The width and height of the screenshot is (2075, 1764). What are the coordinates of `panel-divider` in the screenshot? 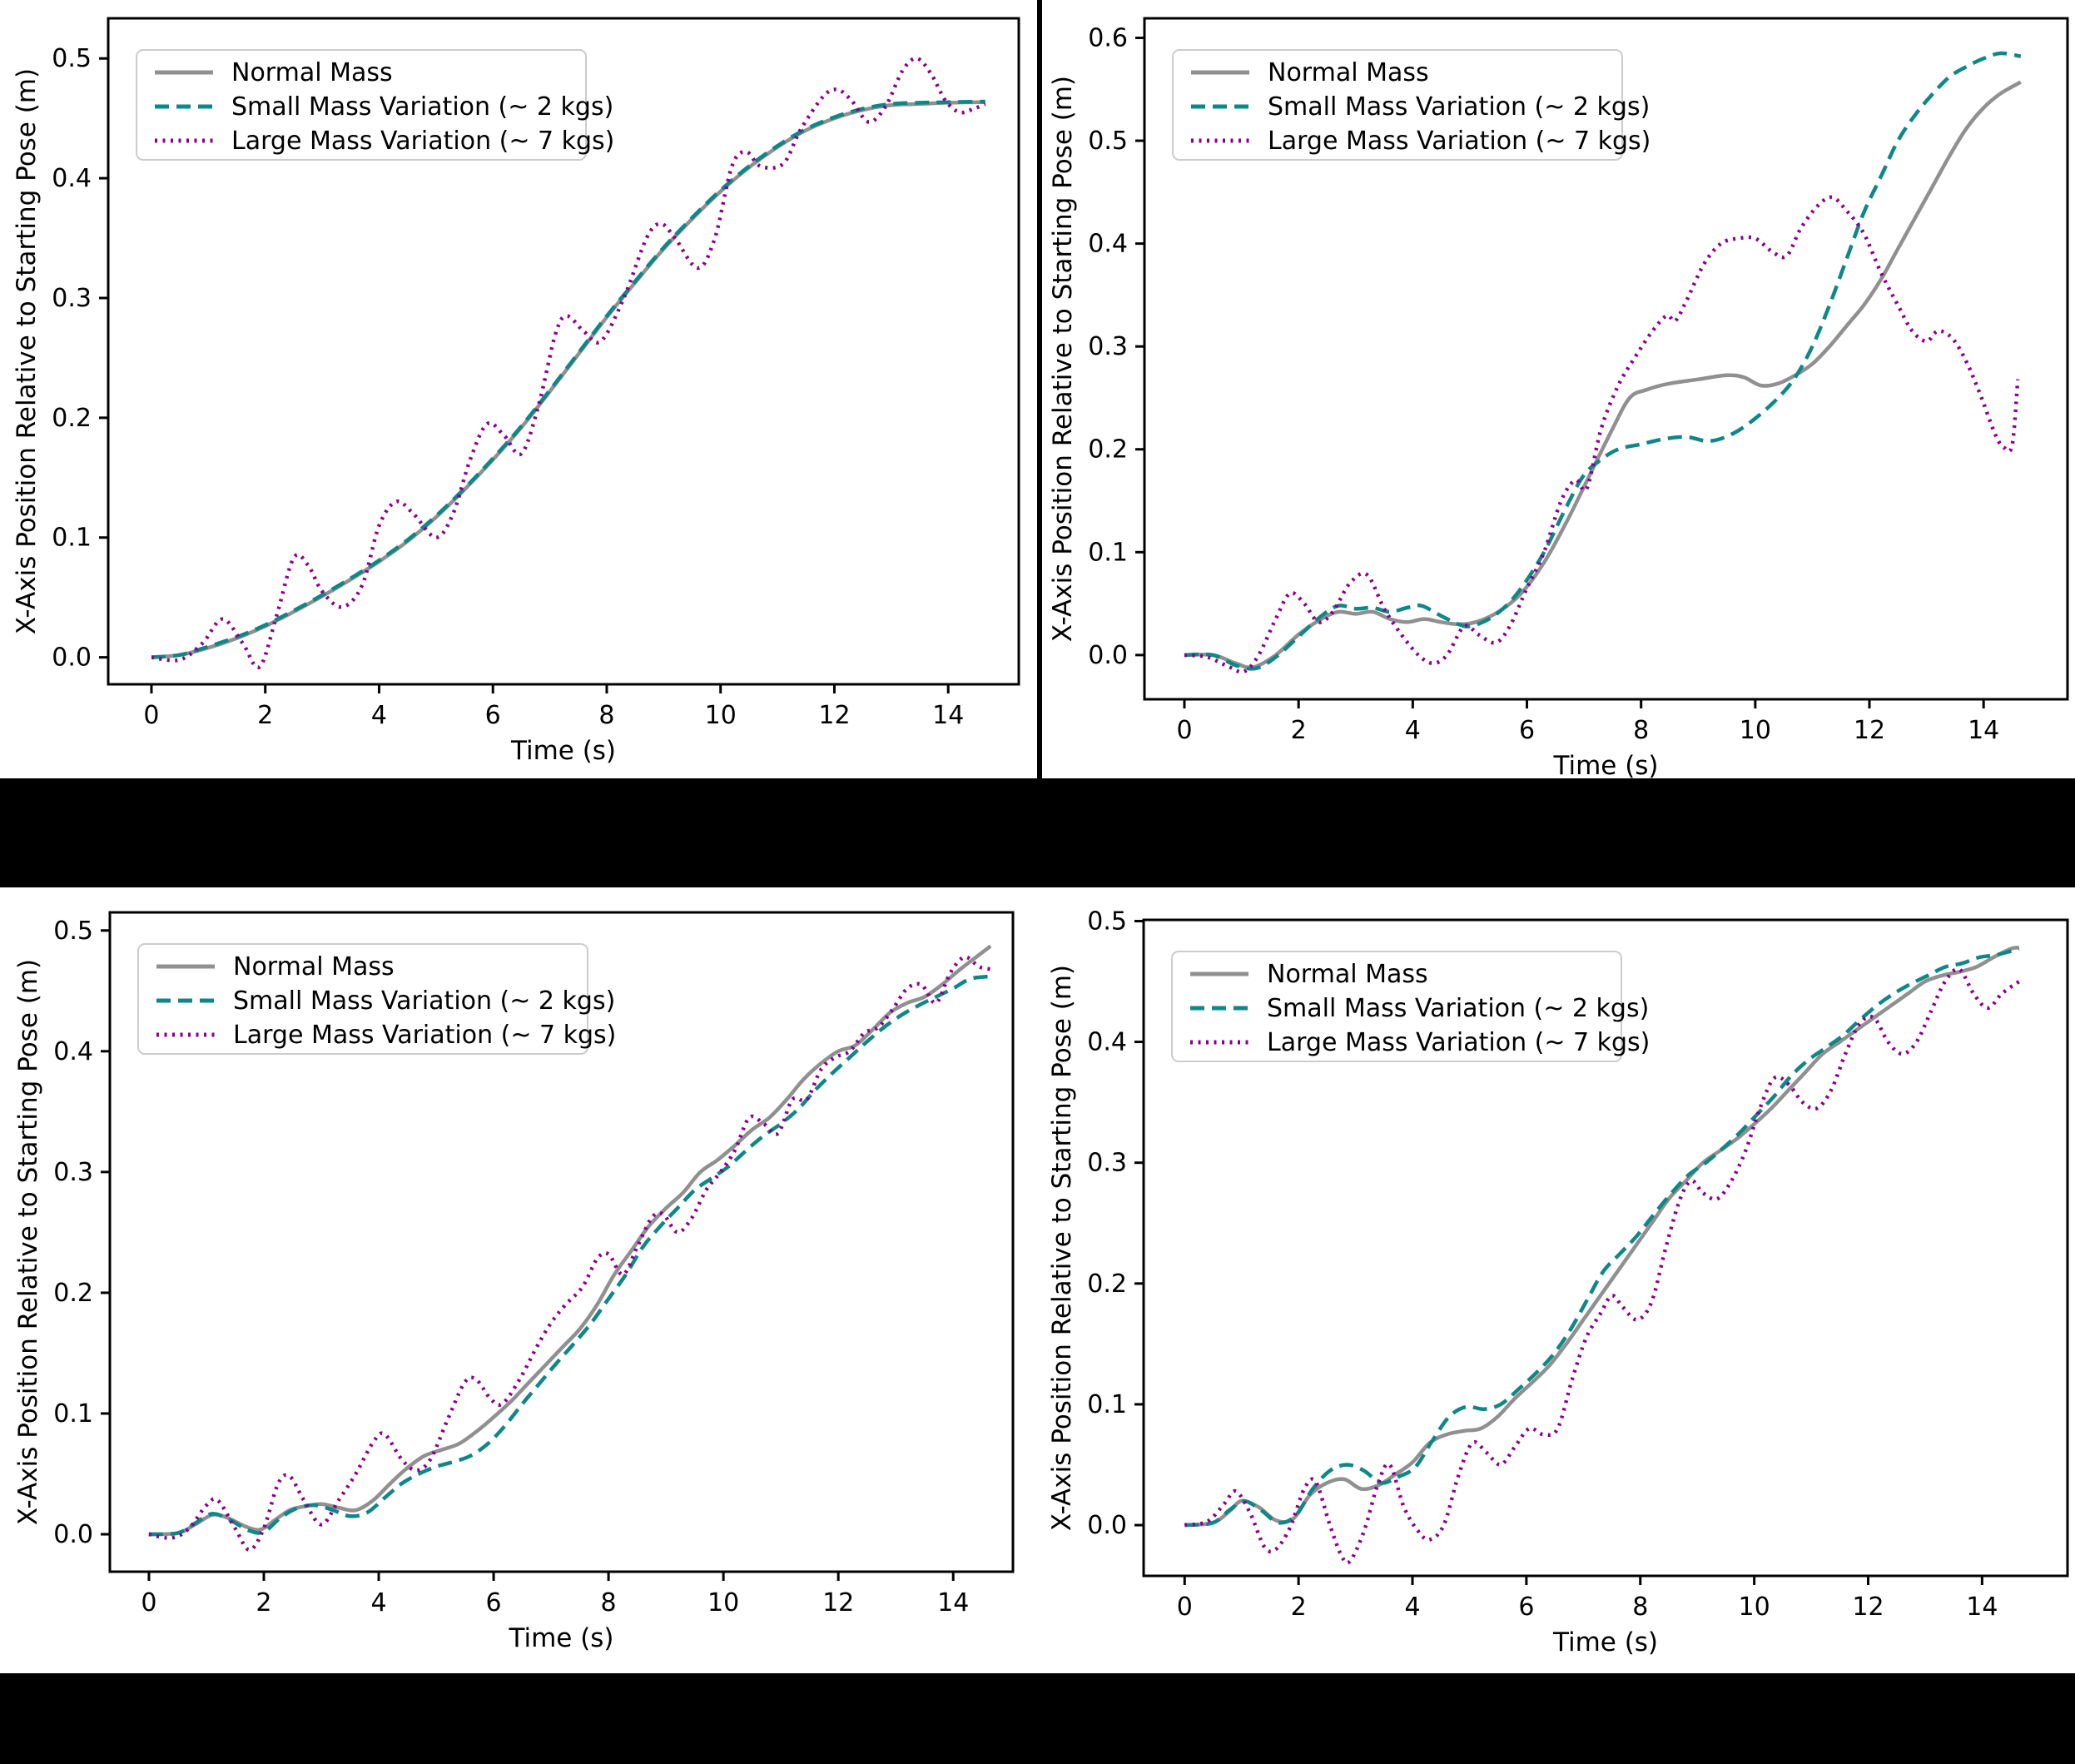 It's located at (1039, 389).